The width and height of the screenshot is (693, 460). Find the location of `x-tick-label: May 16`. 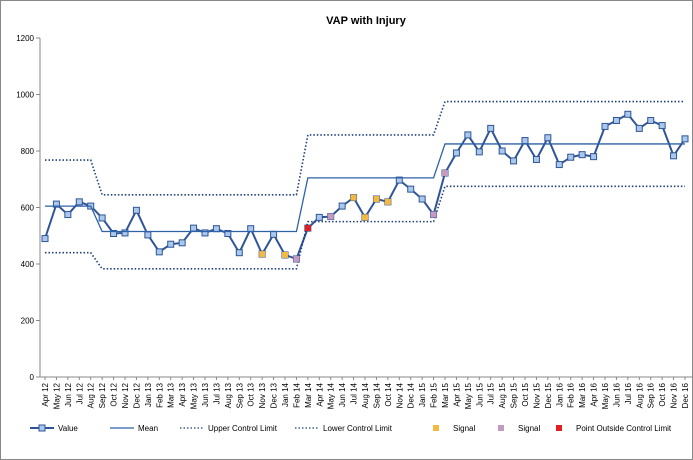

x-tick-label: May 16 is located at coordinates (605, 395).